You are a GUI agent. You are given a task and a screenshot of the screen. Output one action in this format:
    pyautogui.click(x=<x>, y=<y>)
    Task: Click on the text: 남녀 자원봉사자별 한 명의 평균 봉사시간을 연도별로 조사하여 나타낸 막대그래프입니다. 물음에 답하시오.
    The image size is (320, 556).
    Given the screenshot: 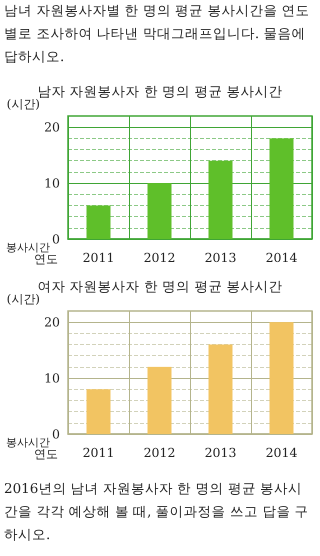 What is the action you would take?
    pyautogui.click(x=157, y=34)
    